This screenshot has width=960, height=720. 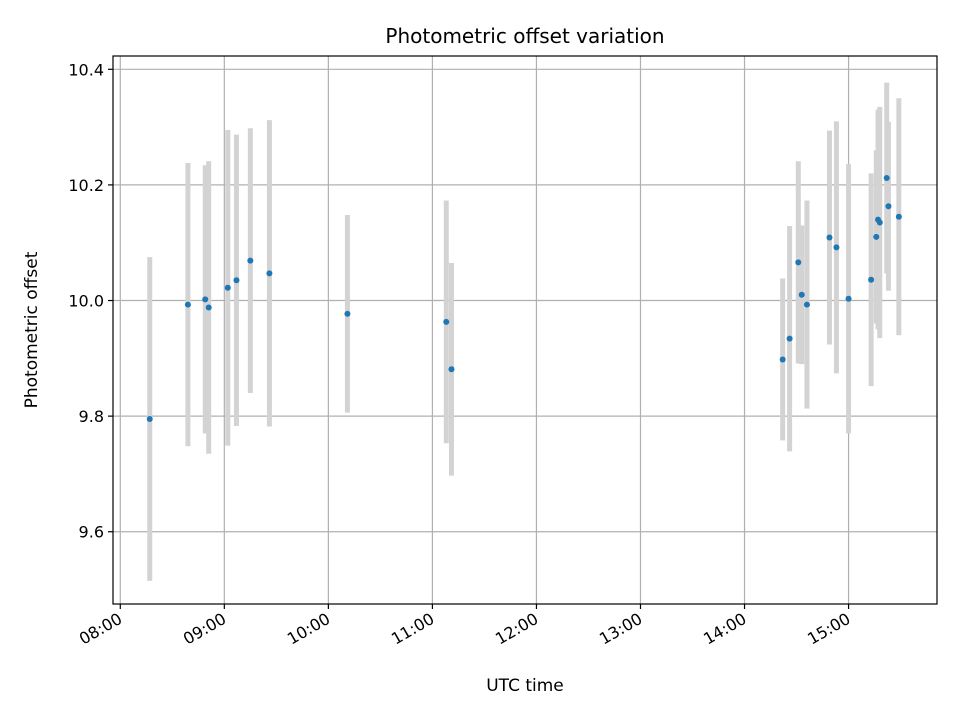 What do you see at coordinates (86, 185) in the screenshot?
I see `y-tick-label: 10.2` at bounding box center [86, 185].